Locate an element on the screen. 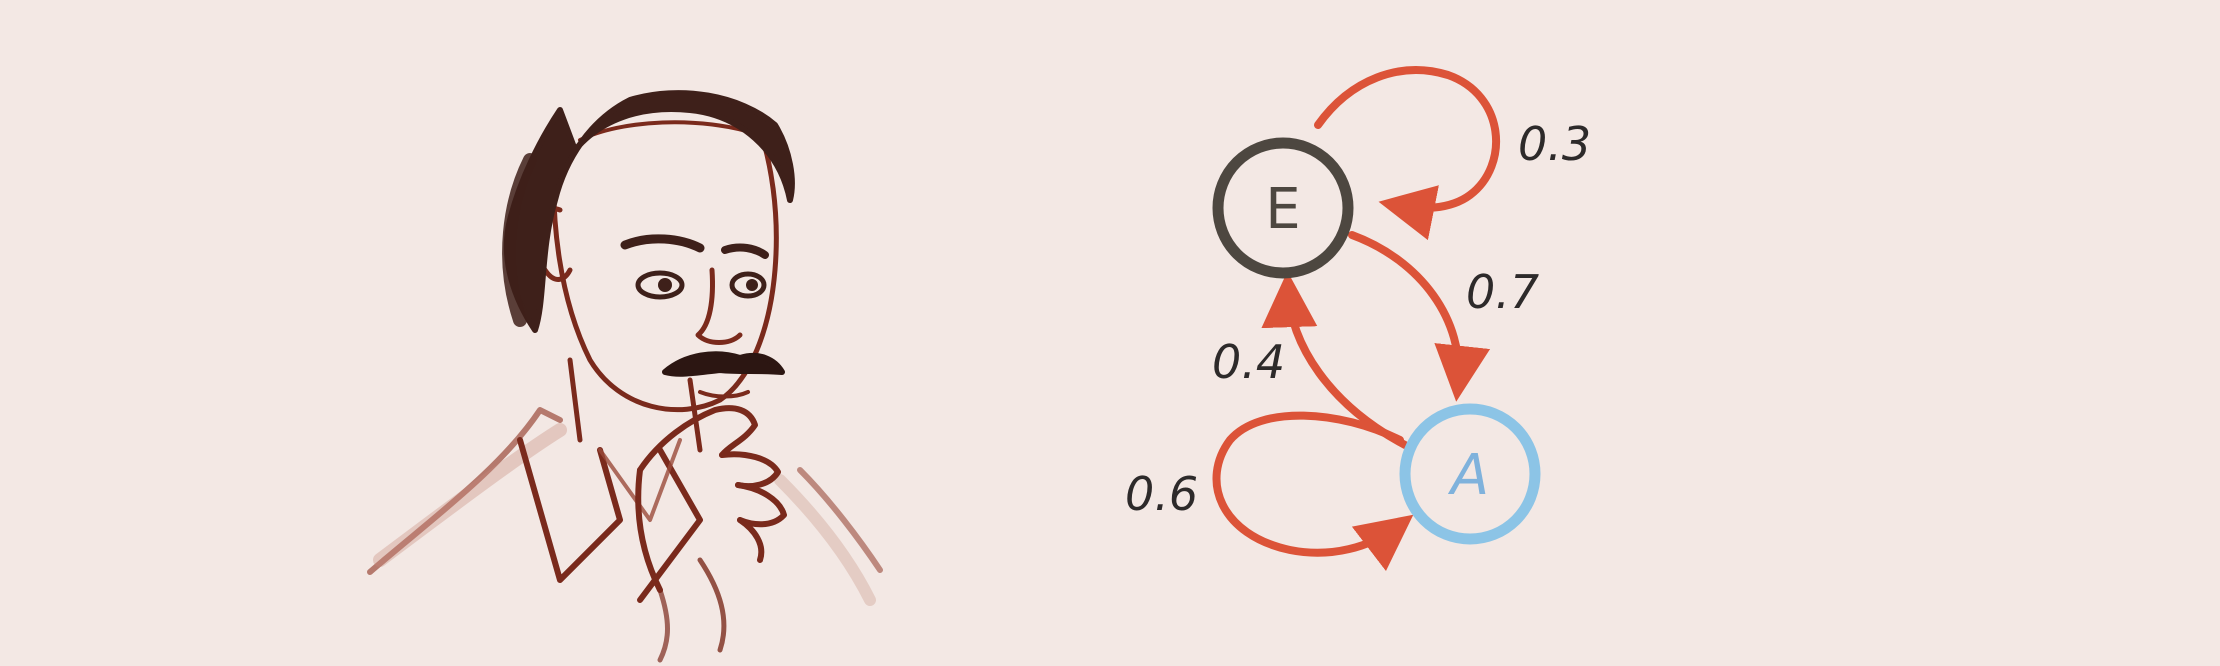 This screenshot has width=2220, height=666. node-a: A is located at coordinates (1470, 474).